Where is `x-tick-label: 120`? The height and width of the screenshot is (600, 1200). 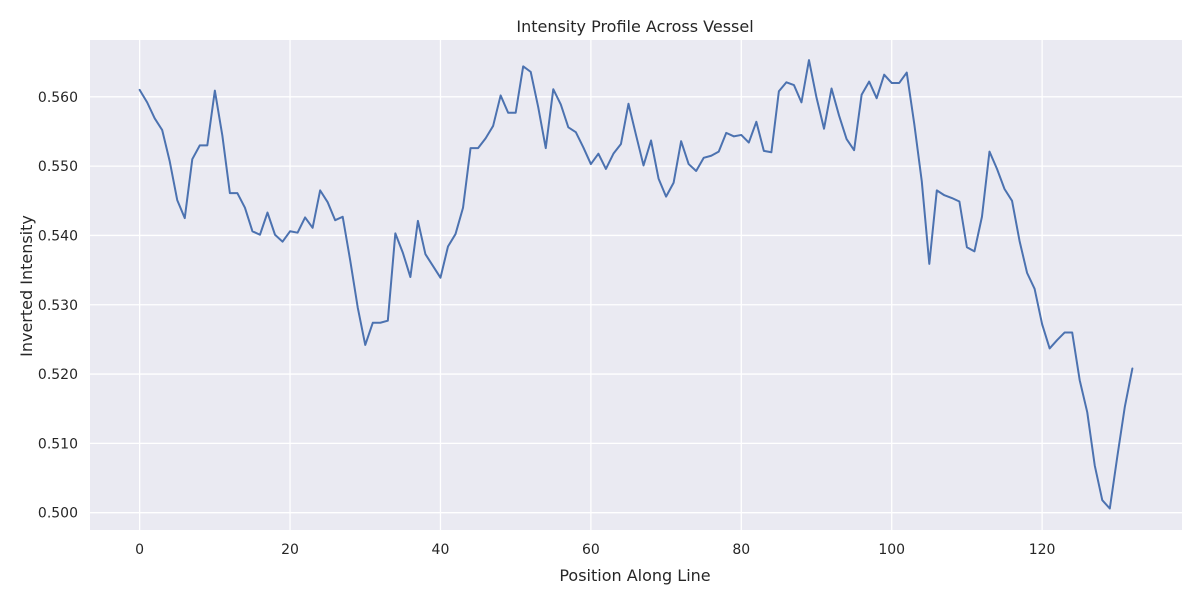
x-tick-label: 120 is located at coordinates (1042, 550).